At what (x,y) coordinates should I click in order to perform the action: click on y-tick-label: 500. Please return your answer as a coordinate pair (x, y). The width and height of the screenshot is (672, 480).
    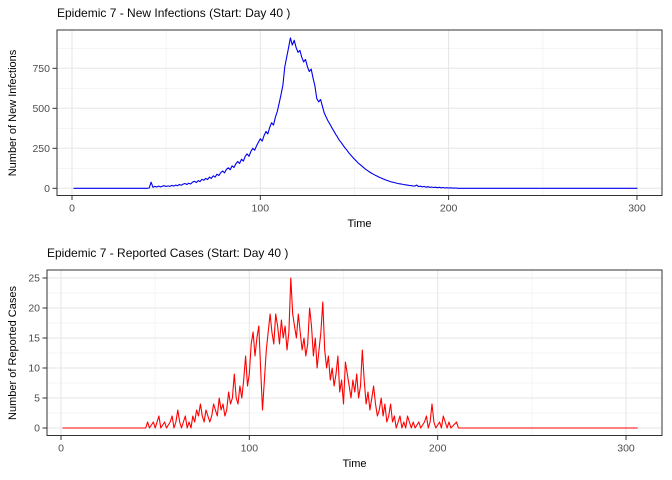
    Looking at the image, I should click on (41, 109).